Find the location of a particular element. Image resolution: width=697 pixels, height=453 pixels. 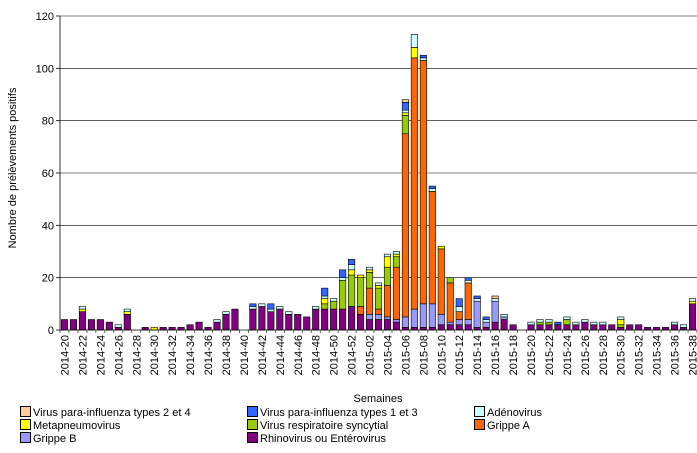

x-tick-label: 2014-20 is located at coordinates (65, 355).